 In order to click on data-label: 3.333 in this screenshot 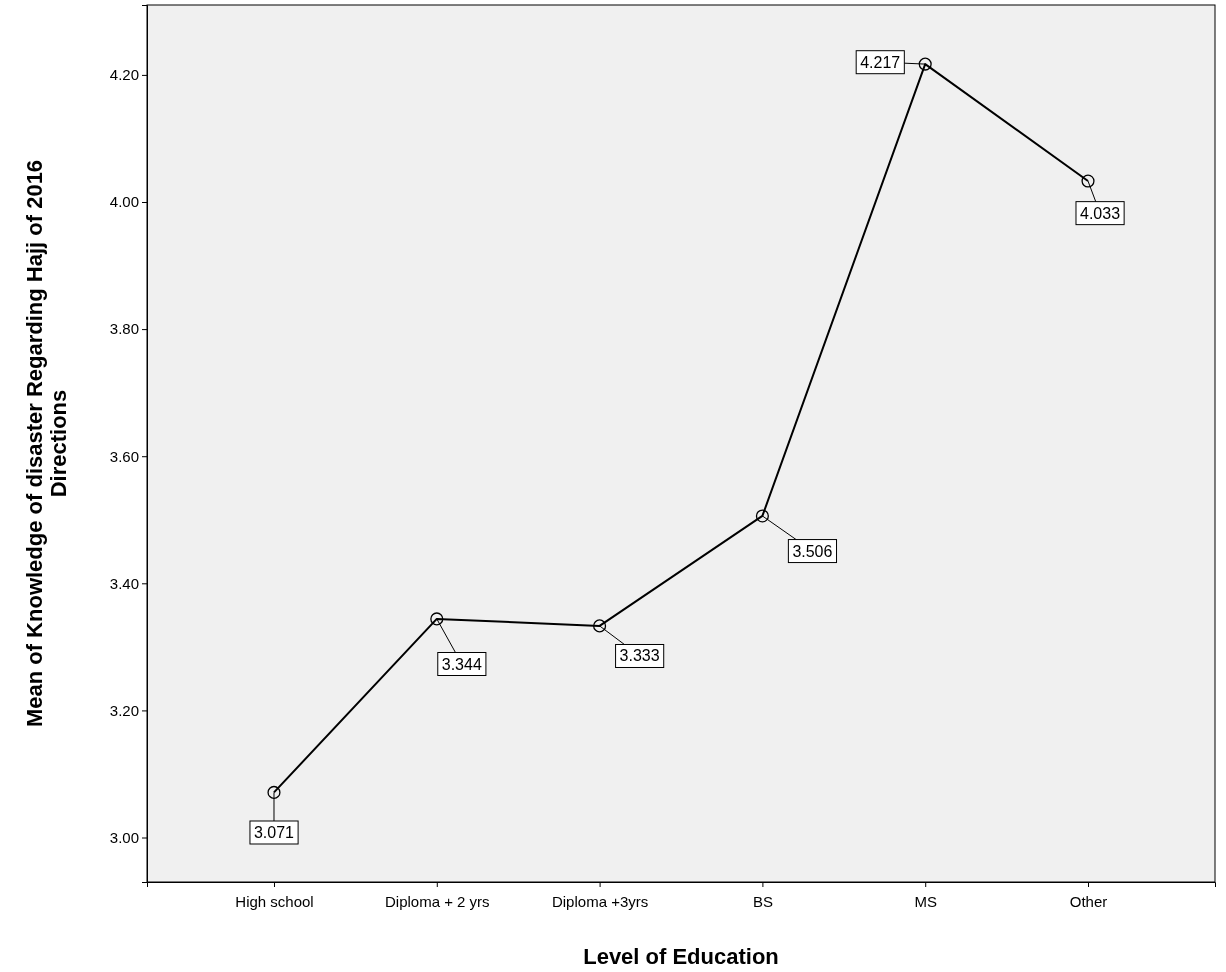, I will do `click(639, 656)`.